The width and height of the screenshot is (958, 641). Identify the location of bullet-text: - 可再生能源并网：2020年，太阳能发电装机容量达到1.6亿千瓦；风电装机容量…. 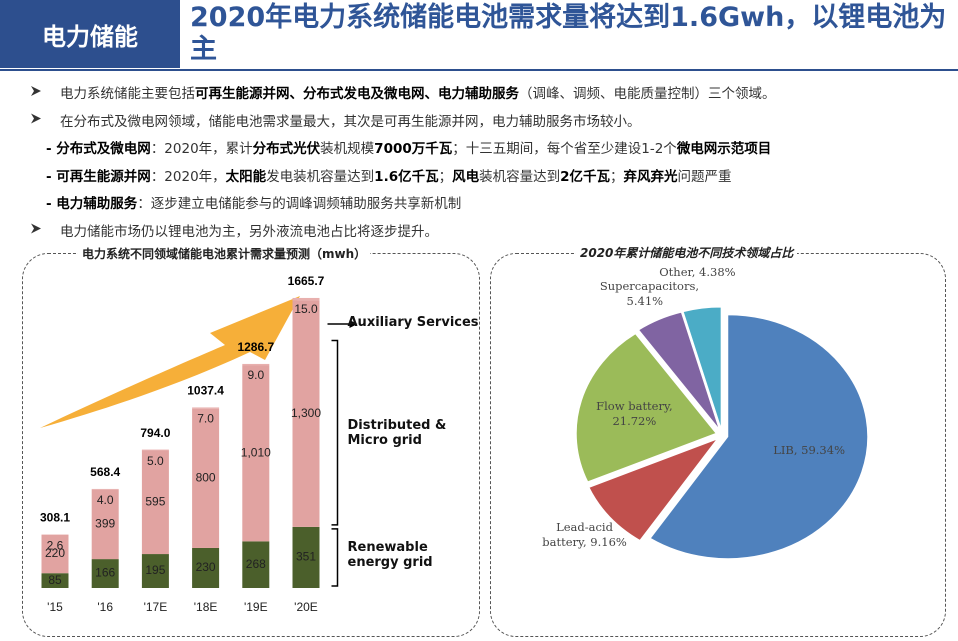
(389, 175).